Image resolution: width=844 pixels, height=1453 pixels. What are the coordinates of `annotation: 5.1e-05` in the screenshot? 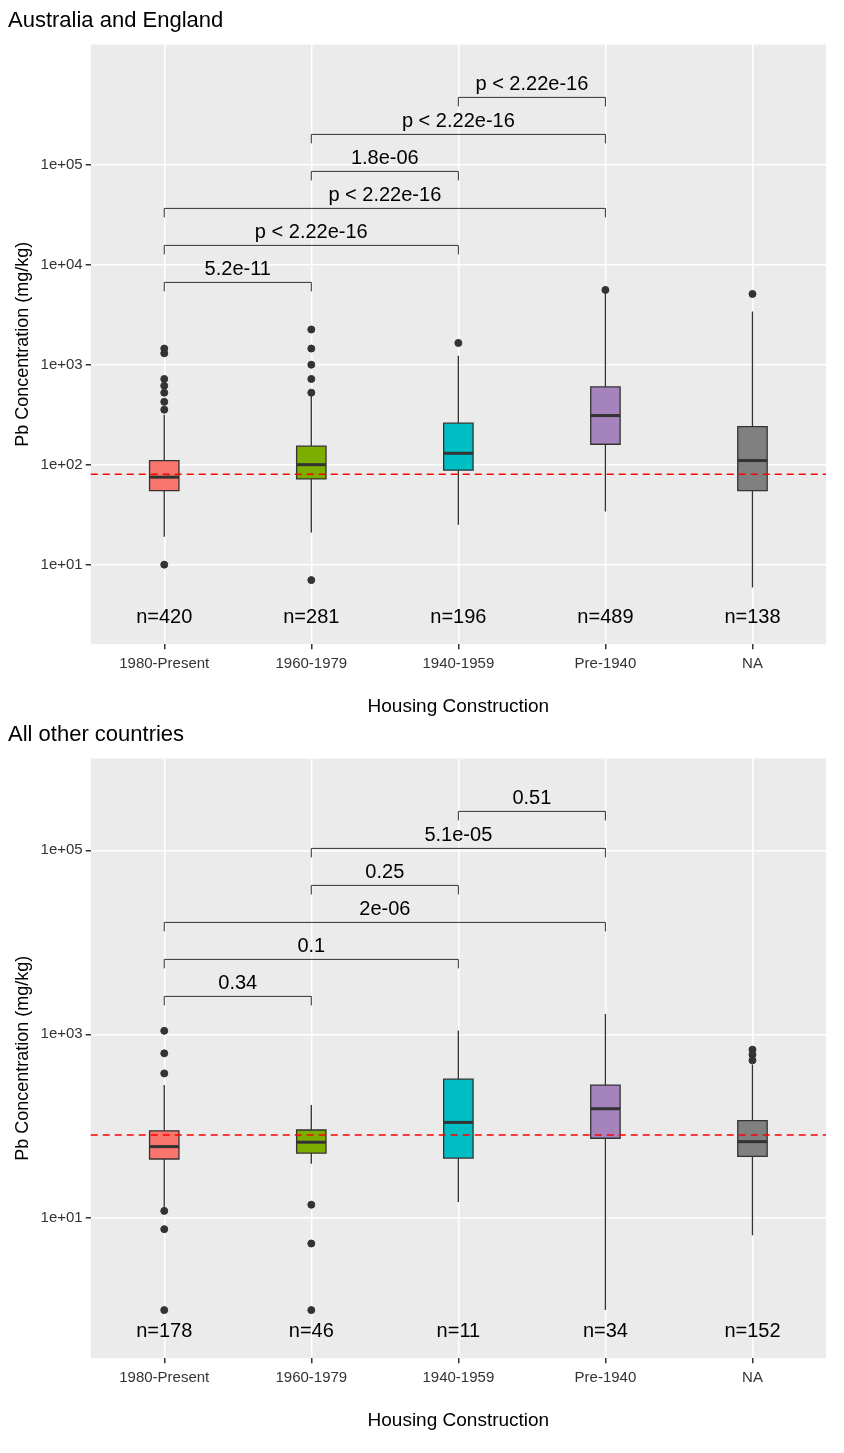 It's located at (458, 833).